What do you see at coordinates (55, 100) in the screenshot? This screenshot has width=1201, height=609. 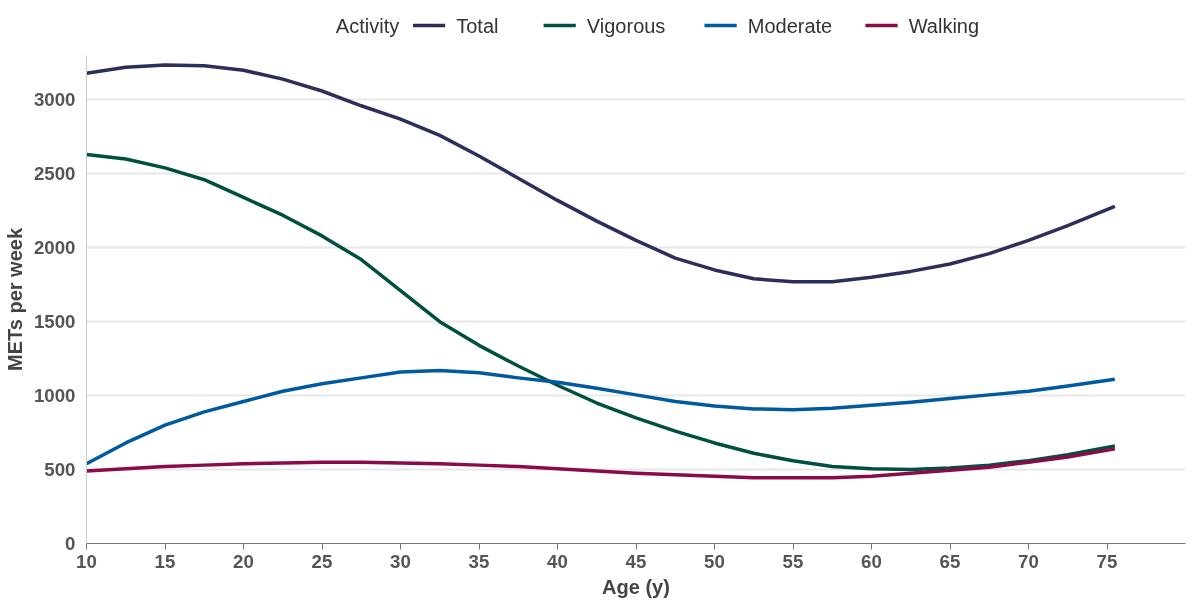 I see `y-tick-label: 3000` at bounding box center [55, 100].